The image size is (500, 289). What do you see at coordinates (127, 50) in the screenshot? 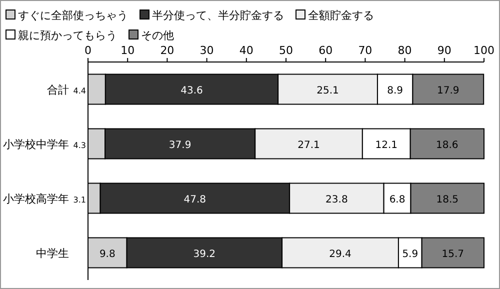
I see `x-tick-label: 10` at bounding box center [127, 50].